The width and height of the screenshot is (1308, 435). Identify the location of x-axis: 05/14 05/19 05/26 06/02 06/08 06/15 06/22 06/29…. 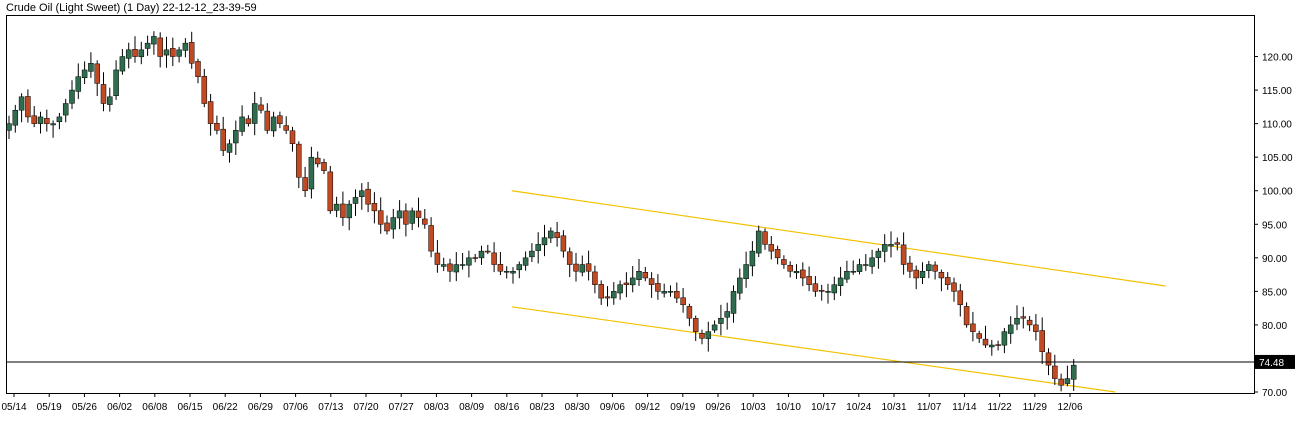
(542, 403).